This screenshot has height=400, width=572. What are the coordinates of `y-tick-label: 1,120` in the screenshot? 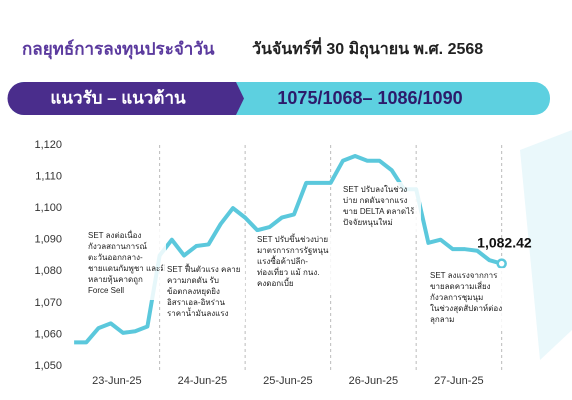 It's located at (48, 145).